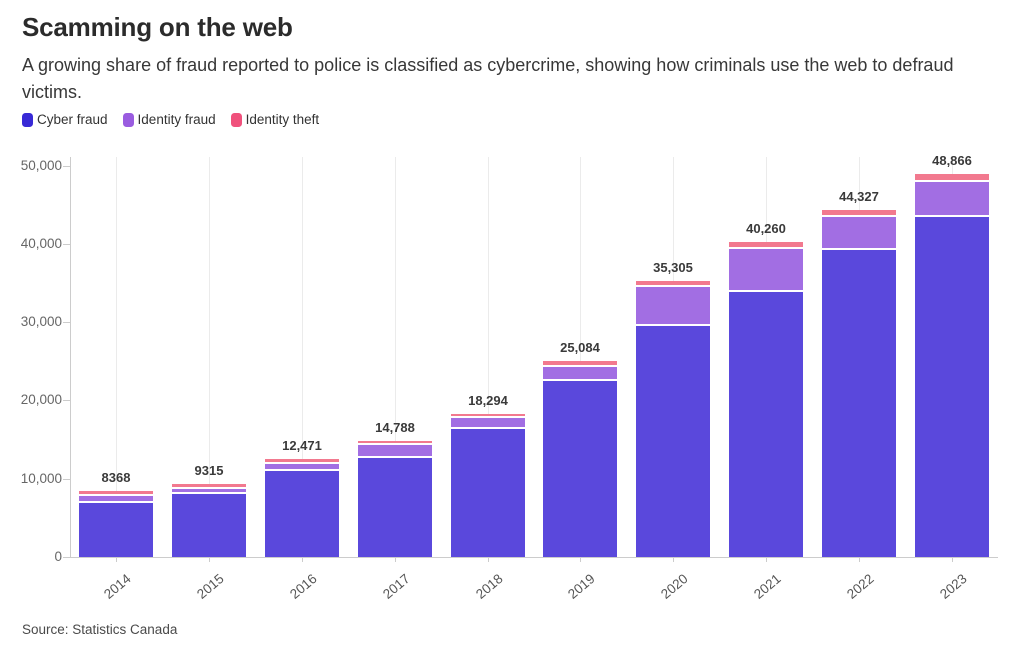 The height and width of the screenshot is (650, 1020). I want to click on chart-title: Scamming on the web, so click(157, 27).